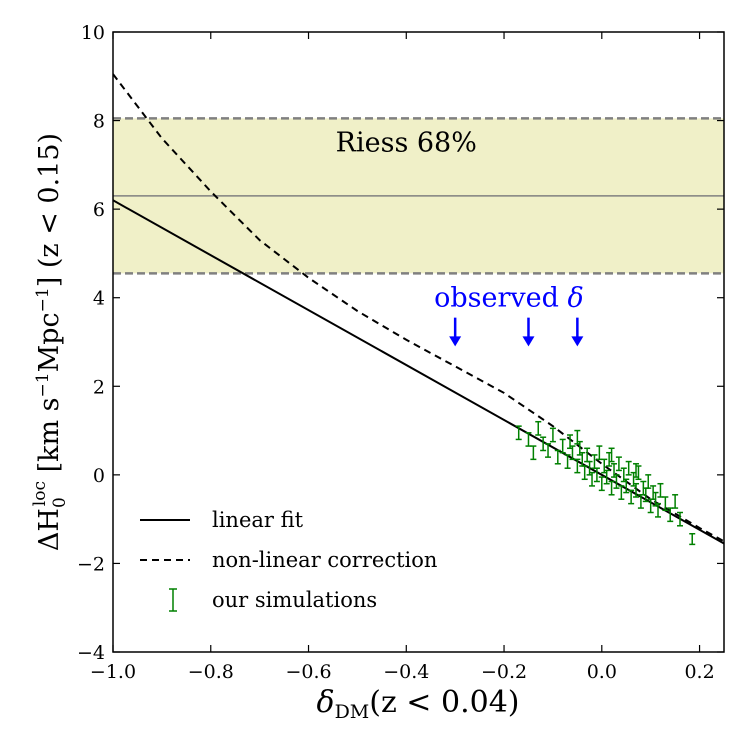  Describe the element at coordinates (294, 600) in the screenshot. I see `legend-label: our simulations` at that location.